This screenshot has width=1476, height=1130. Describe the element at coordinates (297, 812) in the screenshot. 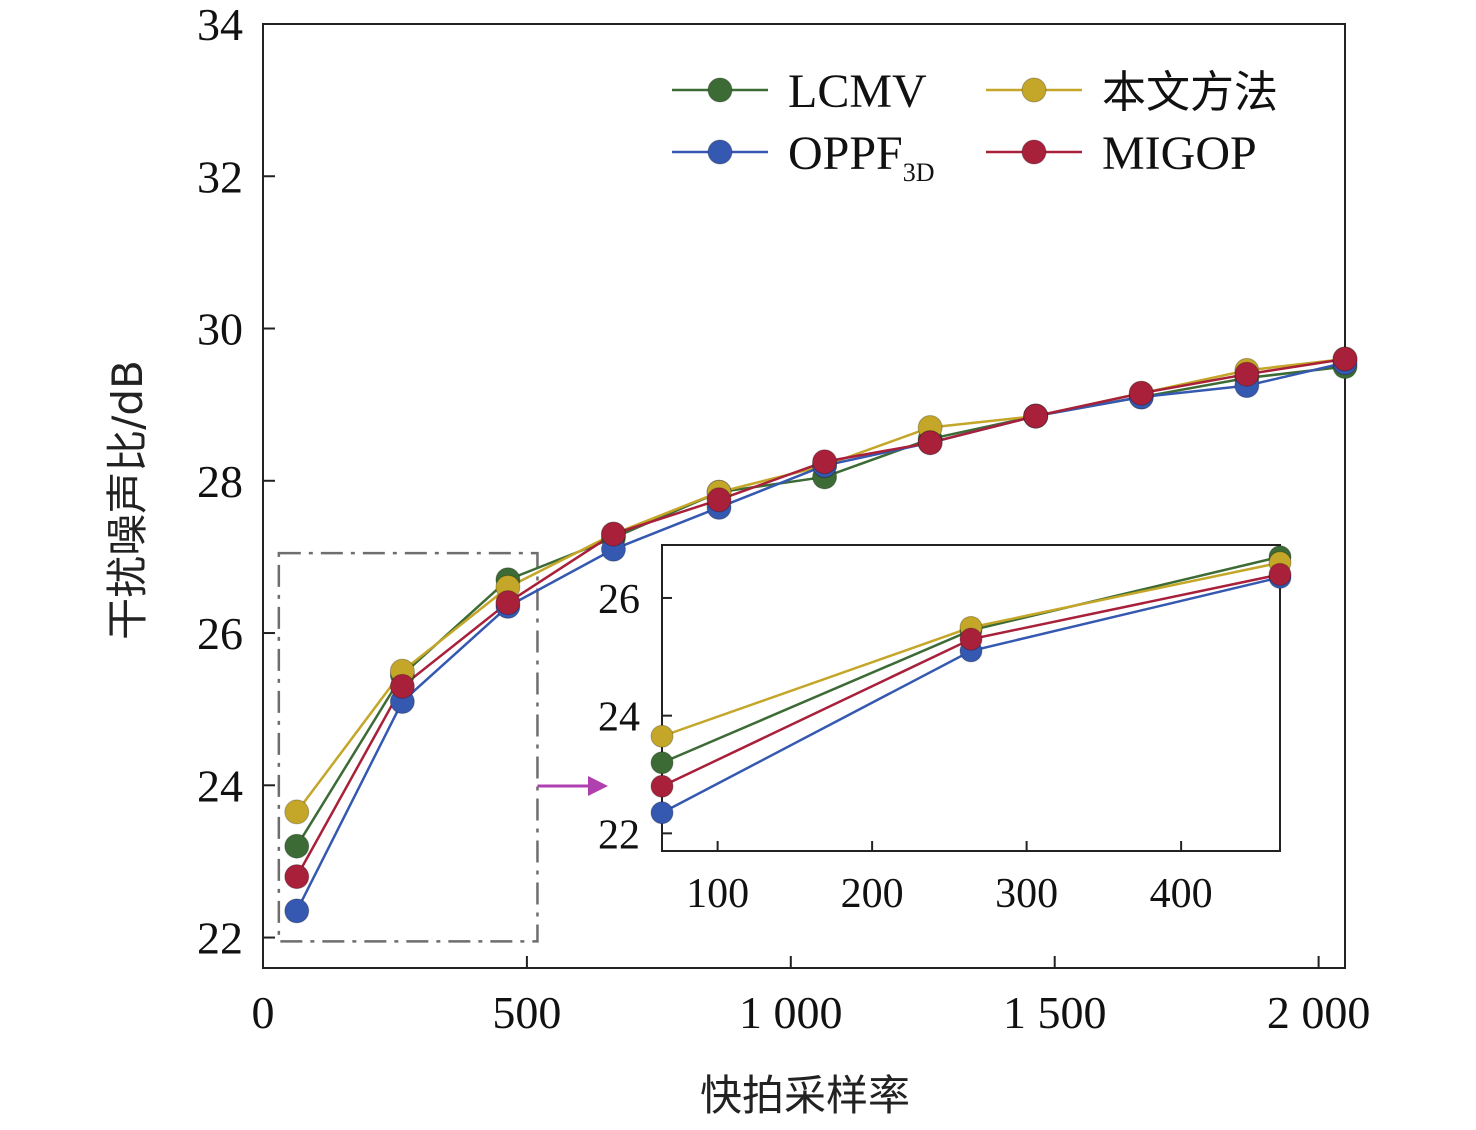

I see `series-proposed-point` at that location.